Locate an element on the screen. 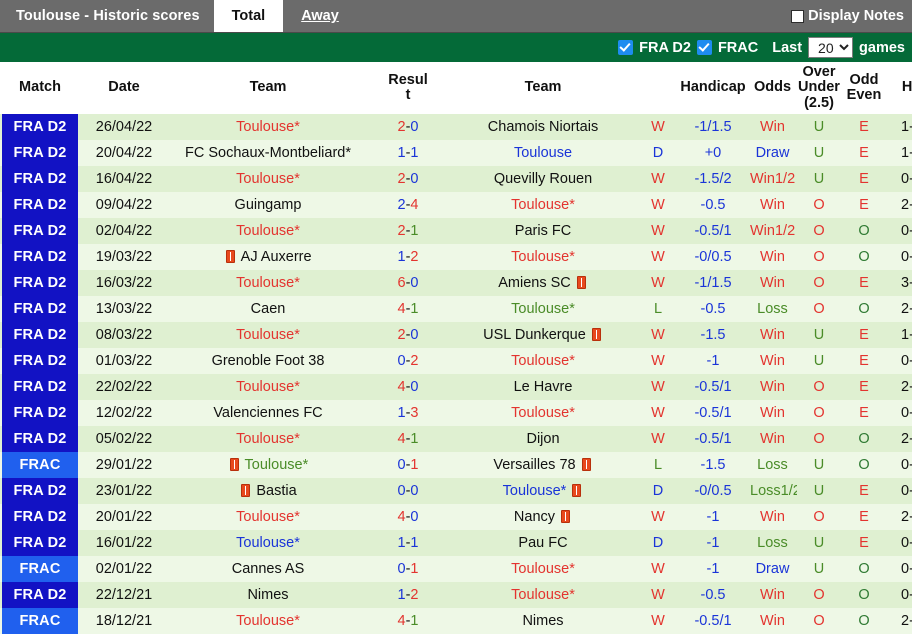  cell-away-team: Toulouse* is located at coordinates (543, 491).